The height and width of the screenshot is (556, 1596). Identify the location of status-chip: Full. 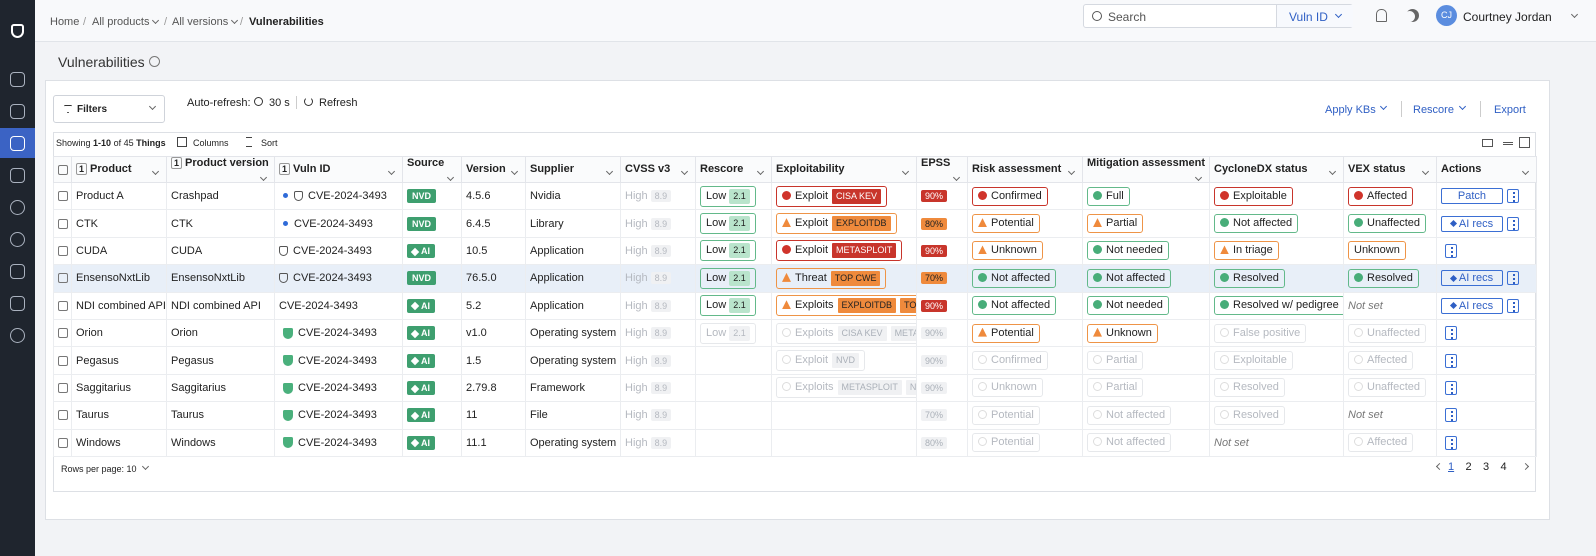
(1108, 196).